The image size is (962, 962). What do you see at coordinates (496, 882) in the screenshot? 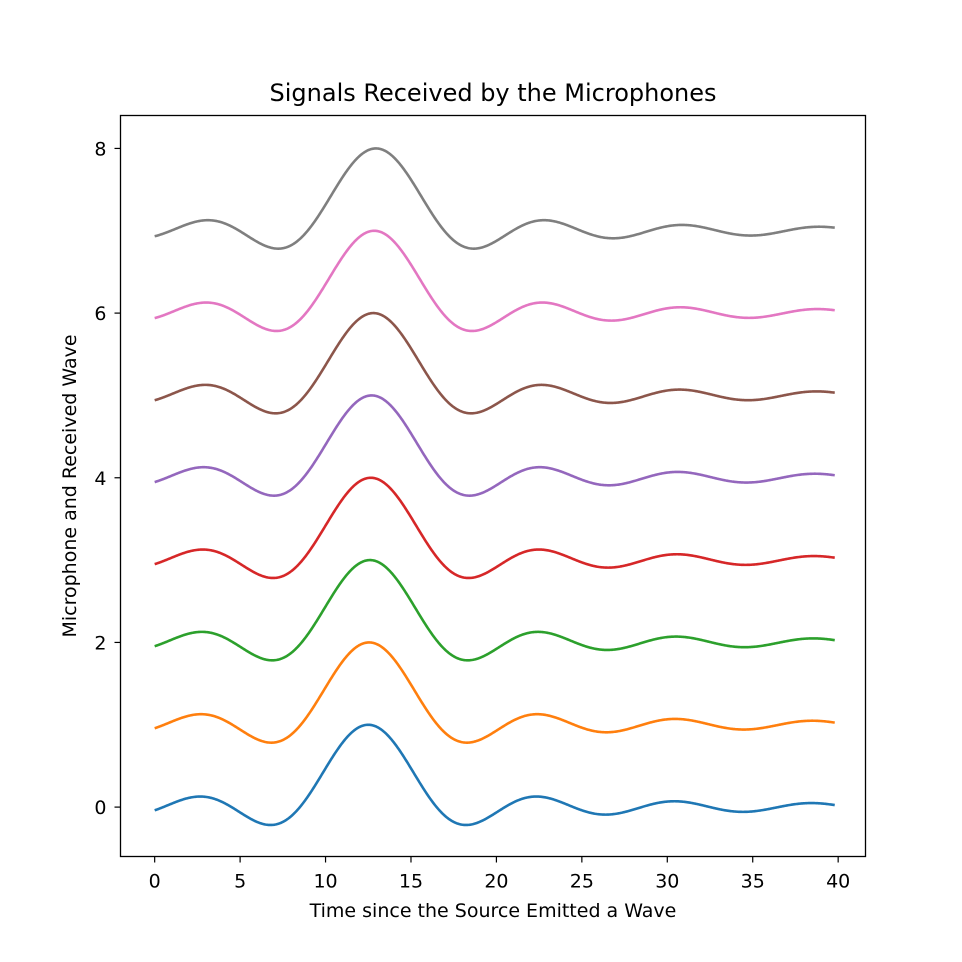
I see `x-tick-label: 20` at bounding box center [496, 882].